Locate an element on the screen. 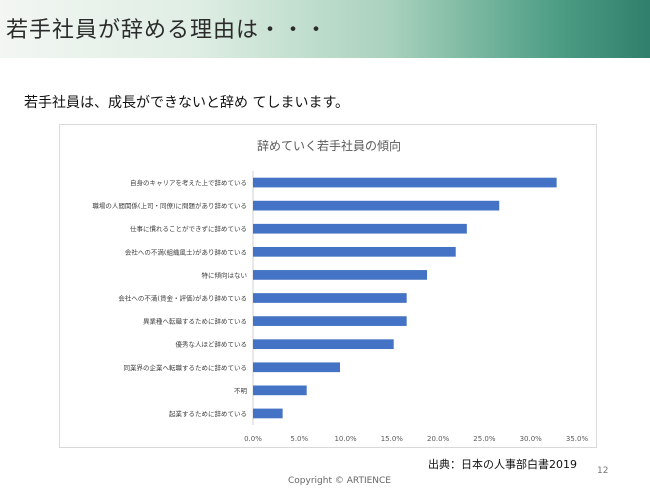 The height and width of the screenshot is (488, 650). category-label: 職場の人間関係(上司・同僚)に問題があり辞めている is located at coordinates (169, 205).